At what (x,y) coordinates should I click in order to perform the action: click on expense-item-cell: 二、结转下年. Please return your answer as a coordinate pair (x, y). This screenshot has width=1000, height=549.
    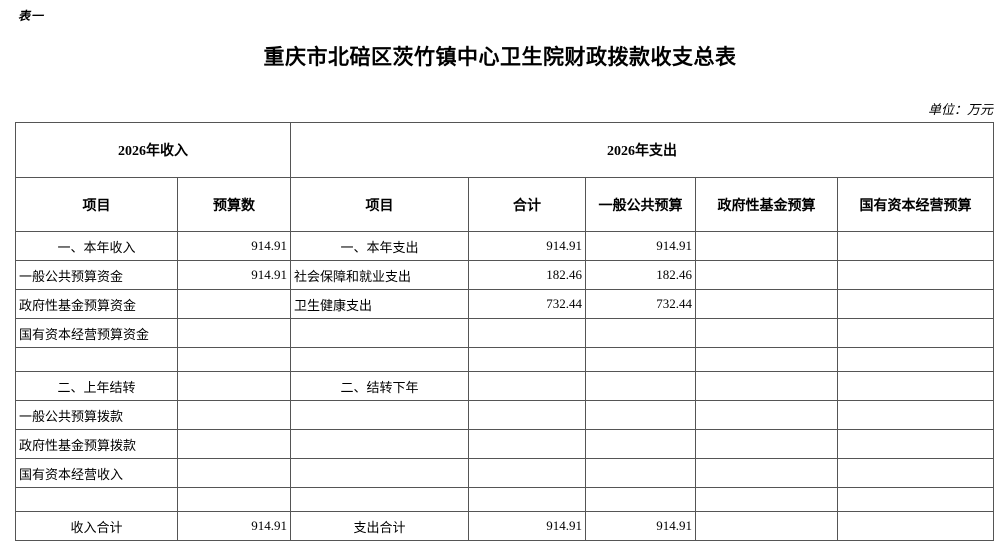
    Looking at the image, I should click on (379, 386).